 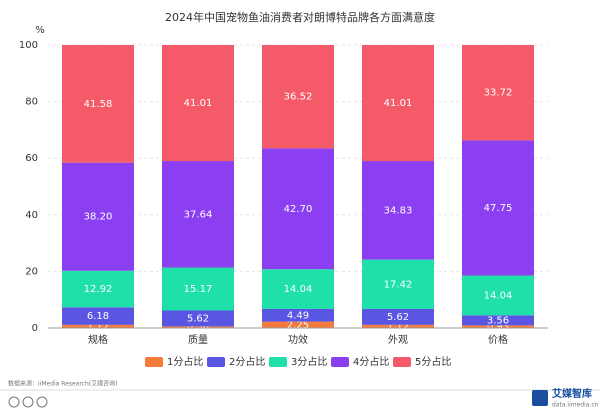 What do you see at coordinates (298, 339) in the screenshot?
I see `x-tick-label: 功效` at bounding box center [298, 339].